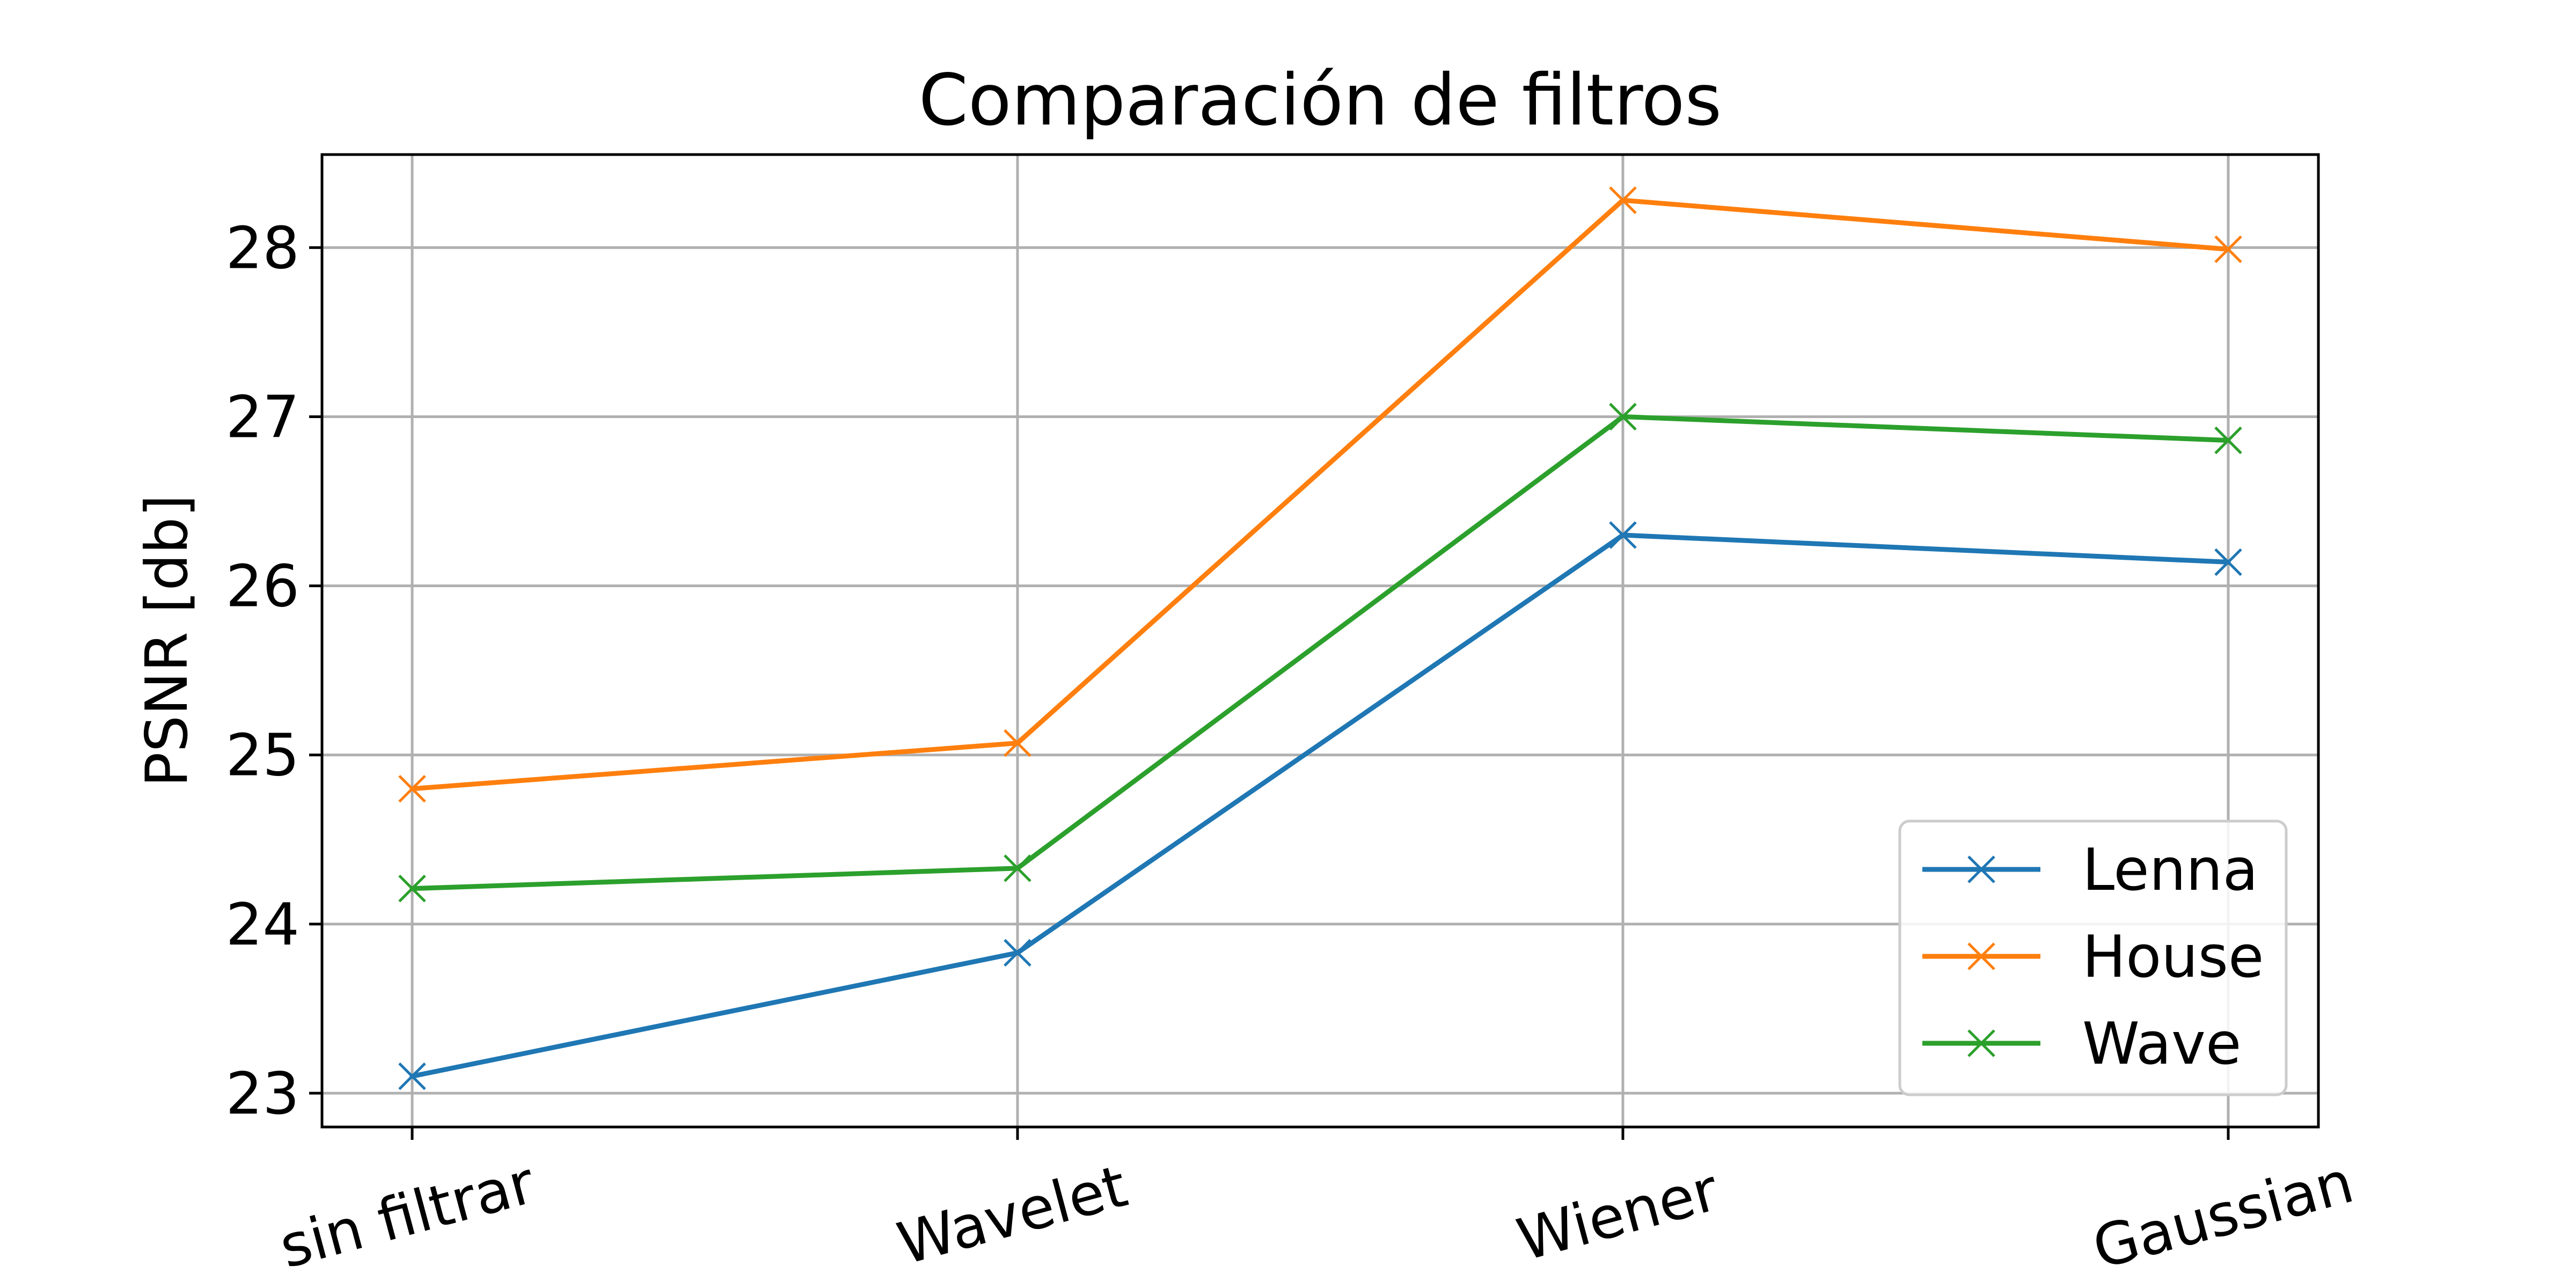 This screenshot has width=2576, height=1288. I want to click on y-tick-label: 23, so click(262, 1094).